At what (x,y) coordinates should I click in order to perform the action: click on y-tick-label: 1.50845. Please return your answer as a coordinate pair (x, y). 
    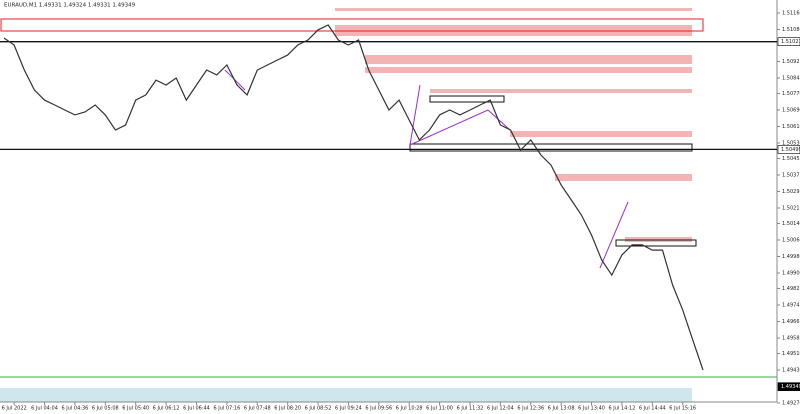
    Looking at the image, I should click on (791, 79).